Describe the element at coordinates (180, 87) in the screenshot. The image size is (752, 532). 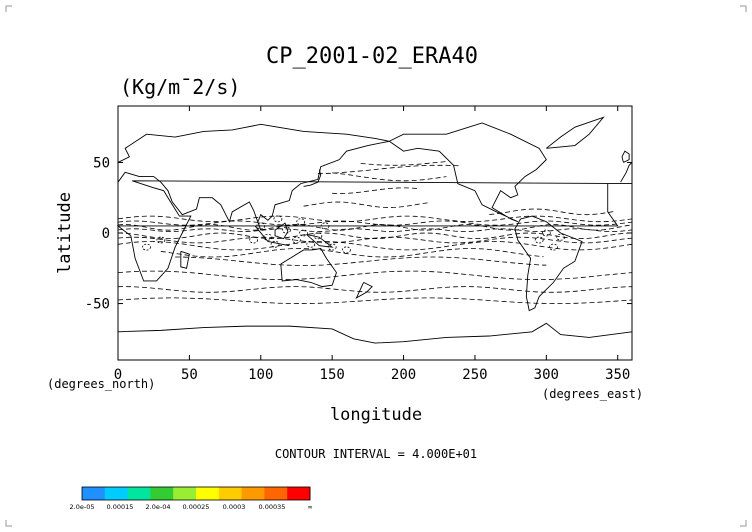
I see `units-label: (Kg/m¯2/s)` at that location.